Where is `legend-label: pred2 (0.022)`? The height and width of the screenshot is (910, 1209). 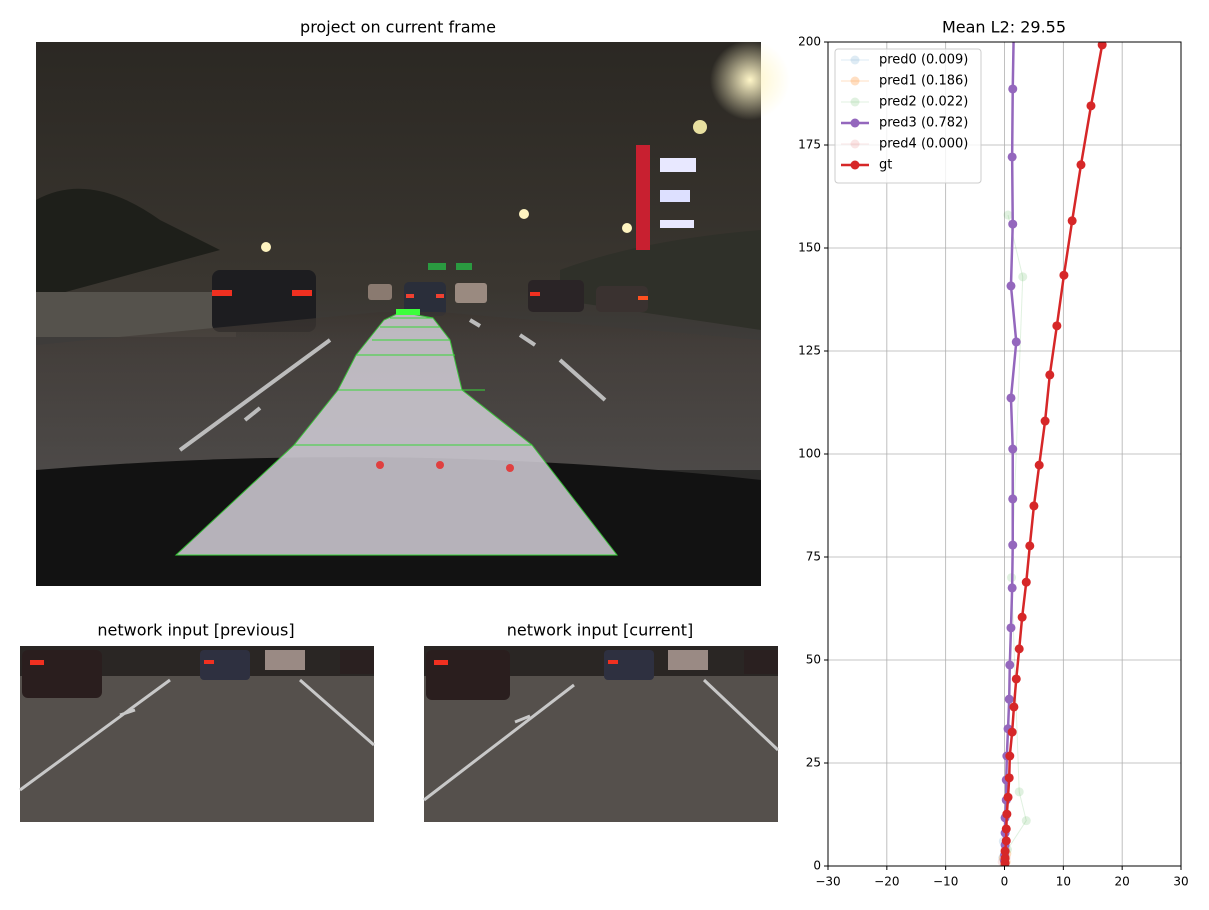
legend-label: pred2 (0.022) is located at coordinates (923, 102).